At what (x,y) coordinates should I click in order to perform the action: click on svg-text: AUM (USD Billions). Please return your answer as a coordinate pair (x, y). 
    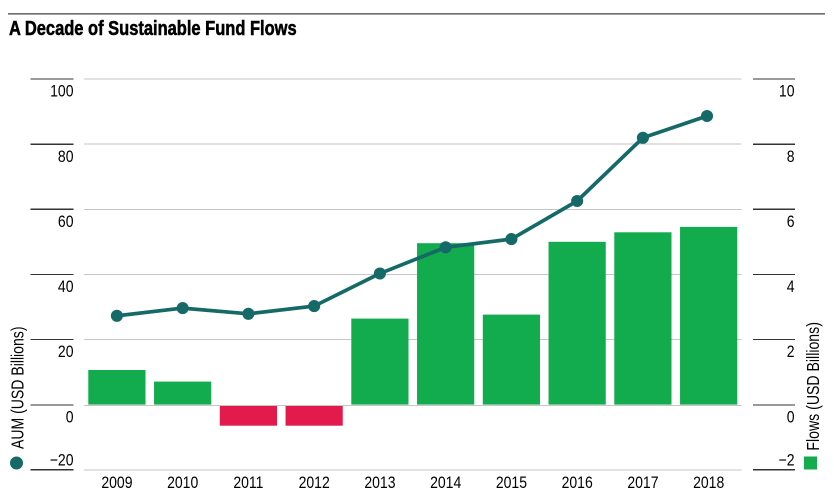
    Looking at the image, I should click on (18, 388).